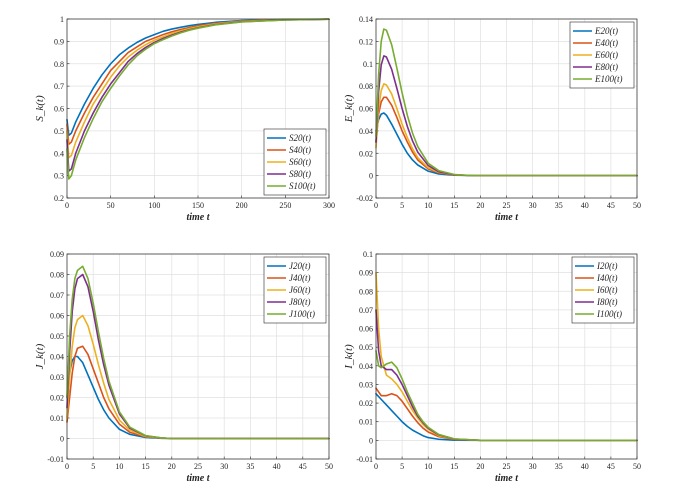  I want to click on y-axis-label: S_k(t), so click(40, 108).